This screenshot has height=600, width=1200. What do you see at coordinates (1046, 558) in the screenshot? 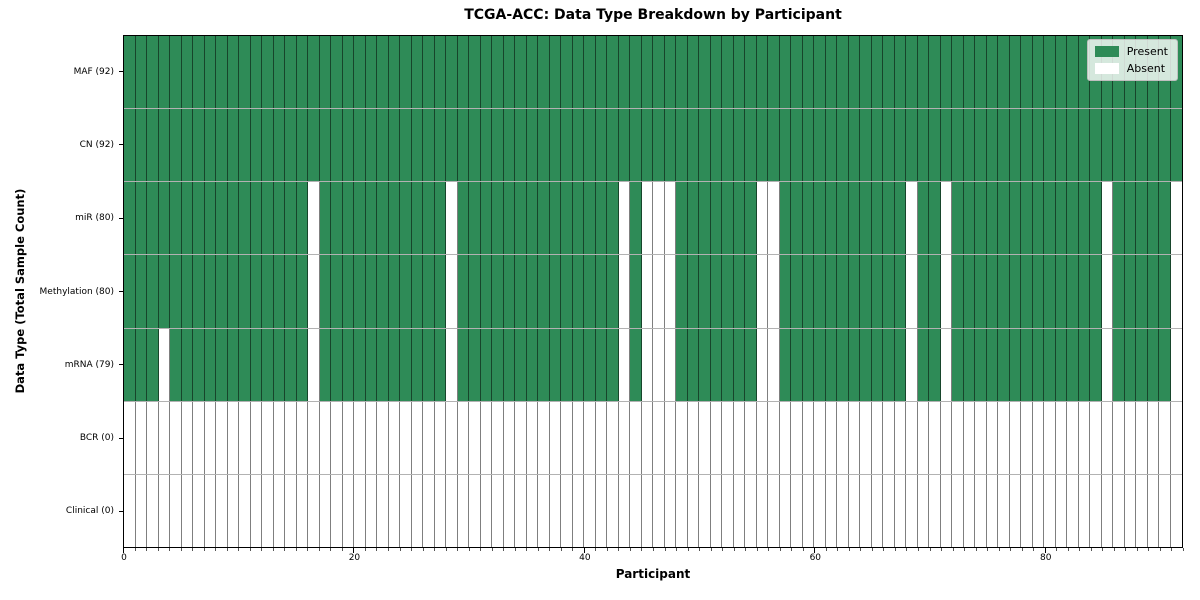
I see `x-tick-label: 80` at bounding box center [1046, 558].